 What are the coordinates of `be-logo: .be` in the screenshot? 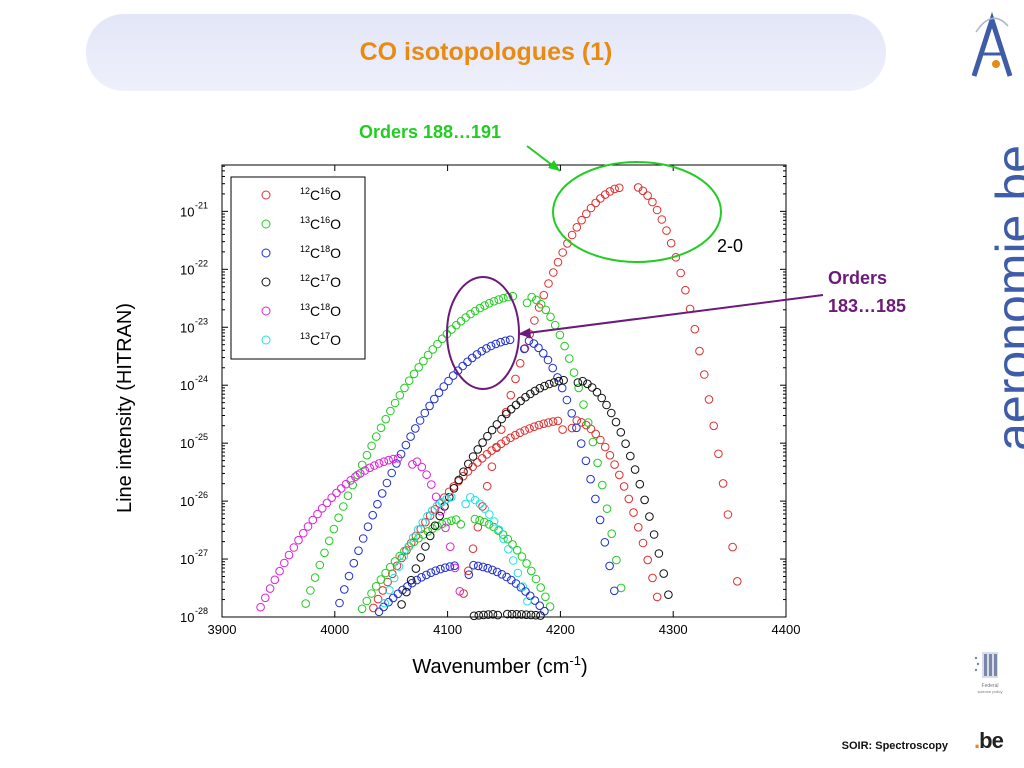 It's located at (989, 740).